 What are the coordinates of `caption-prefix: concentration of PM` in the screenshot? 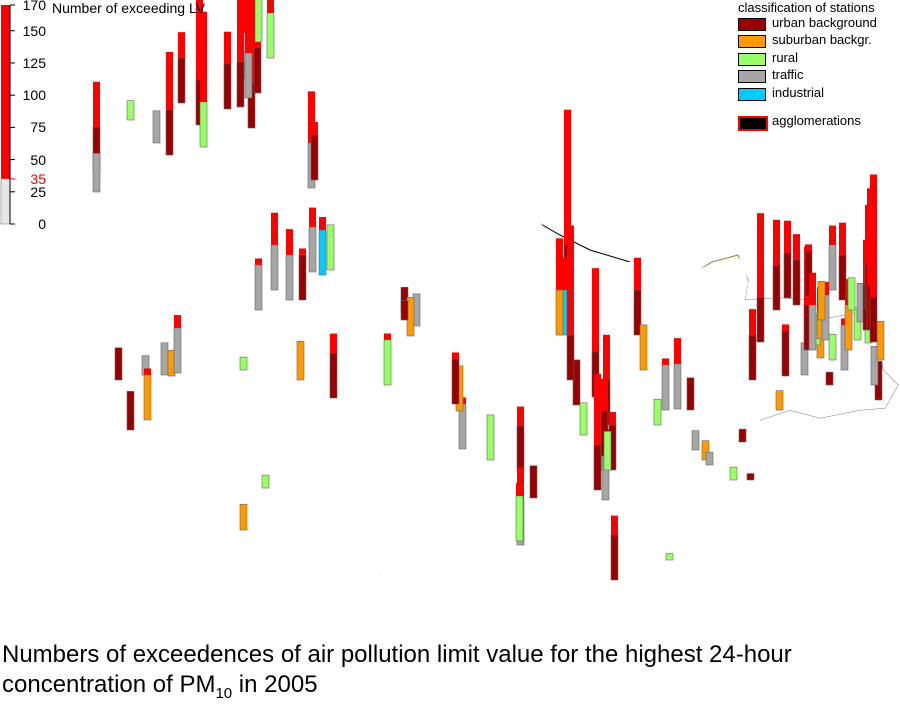 It's located at (109, 684).